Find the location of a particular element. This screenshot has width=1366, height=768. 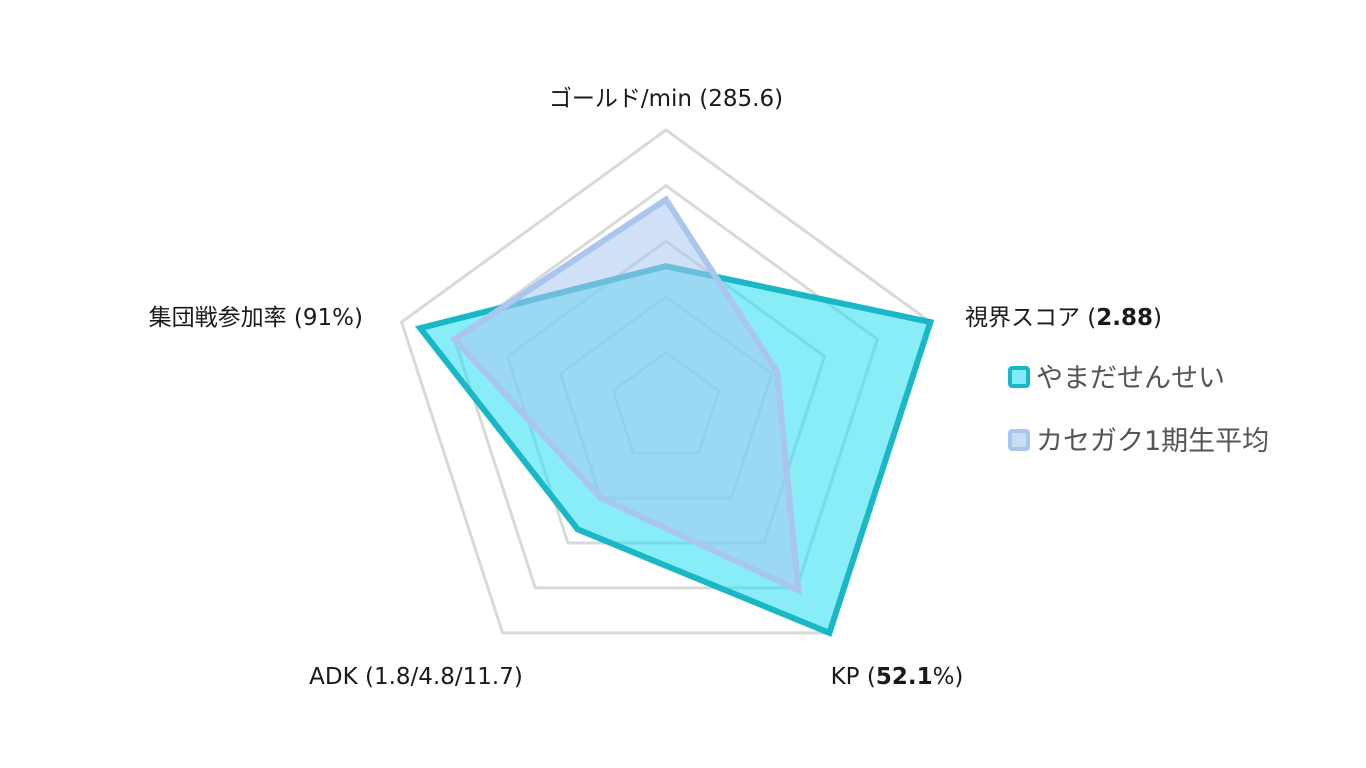

legend-label: やまだせんせい is located at coordinates (1130, 378).